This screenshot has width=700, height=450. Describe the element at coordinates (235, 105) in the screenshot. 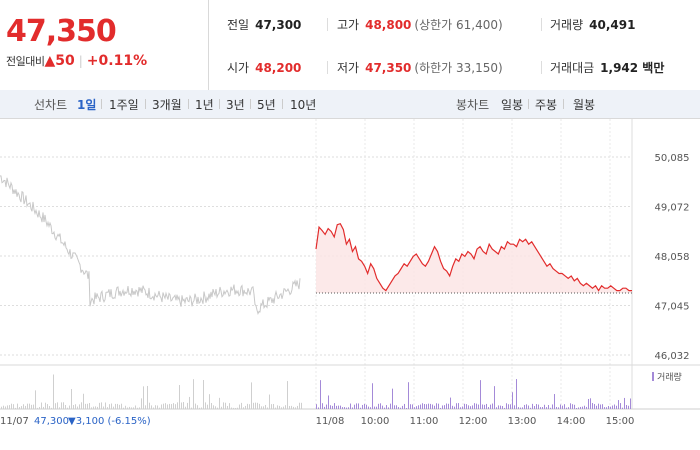

I see `range-3y: 3년` at that location.